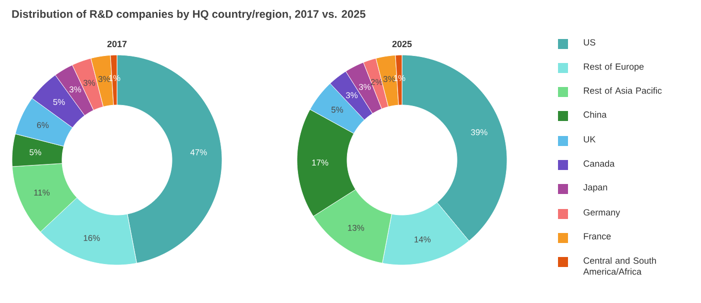 The image size is (701, 303). What do you see at coordinates (619, 266) in the screenshot?
I see `legend-label: Central and South America/Africa` at bounding box center [619, 266].